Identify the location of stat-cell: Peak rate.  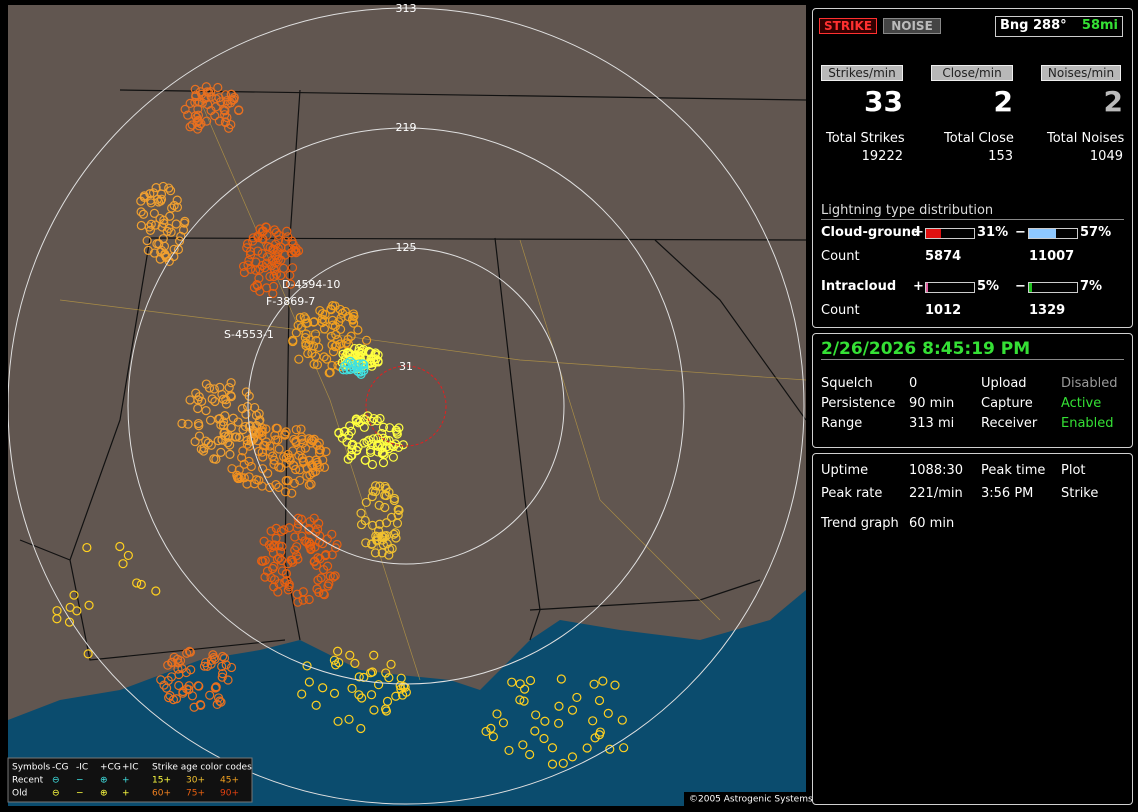
(852, 493).